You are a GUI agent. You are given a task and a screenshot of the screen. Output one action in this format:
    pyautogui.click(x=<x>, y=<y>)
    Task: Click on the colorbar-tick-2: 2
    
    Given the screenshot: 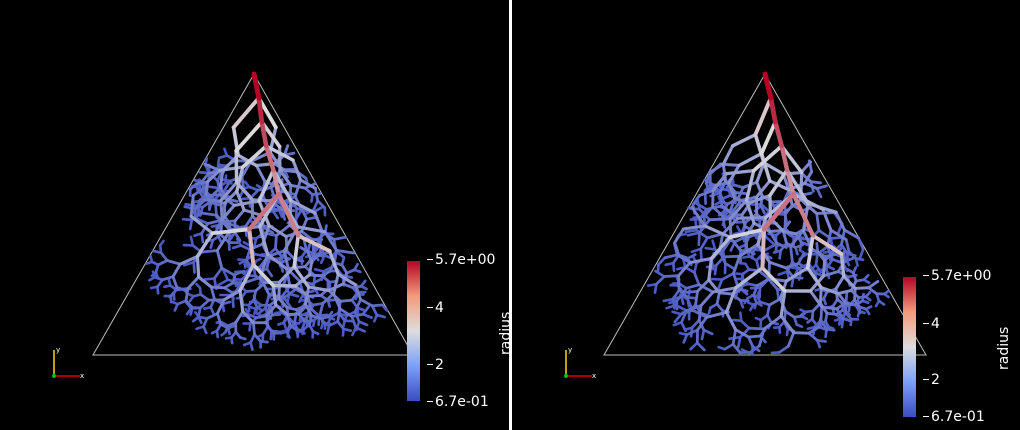 What is the action you would take?
    pyautogui.click(x=931, y=380)
    